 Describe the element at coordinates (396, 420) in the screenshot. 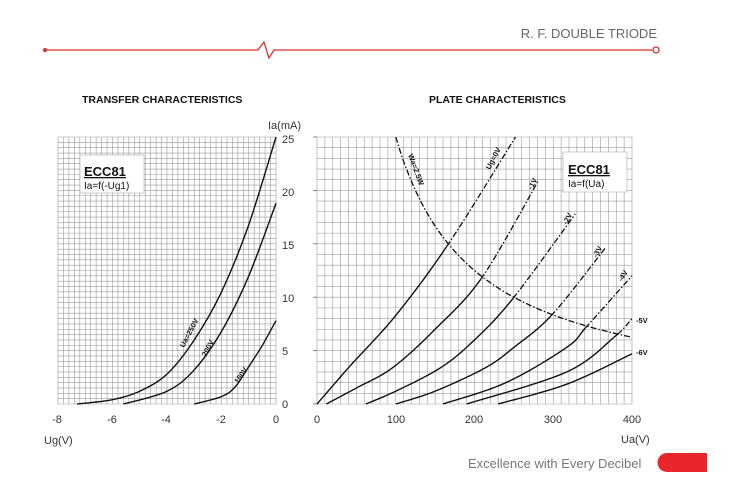

I see `x-tick: 100` at that location.